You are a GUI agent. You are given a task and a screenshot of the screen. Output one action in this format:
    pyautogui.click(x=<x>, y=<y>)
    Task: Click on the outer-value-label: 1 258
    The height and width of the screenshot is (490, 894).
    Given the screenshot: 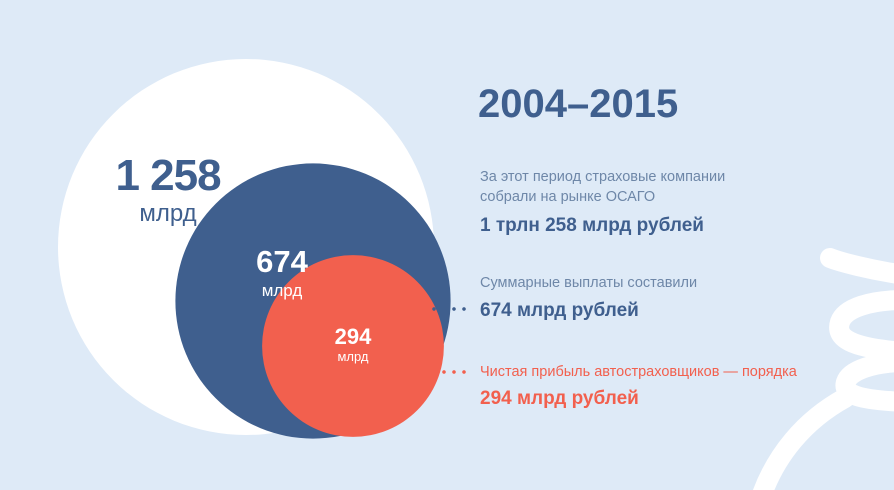 What is the action you would take?
    pyautogui.click(x=168, y=175)
    